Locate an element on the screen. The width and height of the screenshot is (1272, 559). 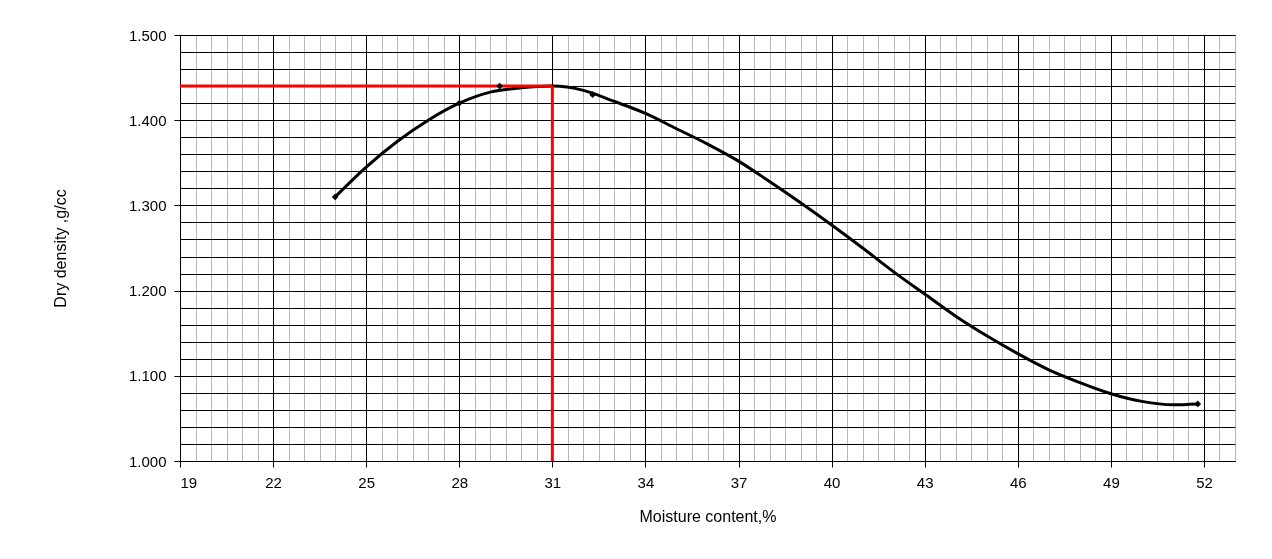
x-tick-label: 19 is located at coordinates (189, 482).